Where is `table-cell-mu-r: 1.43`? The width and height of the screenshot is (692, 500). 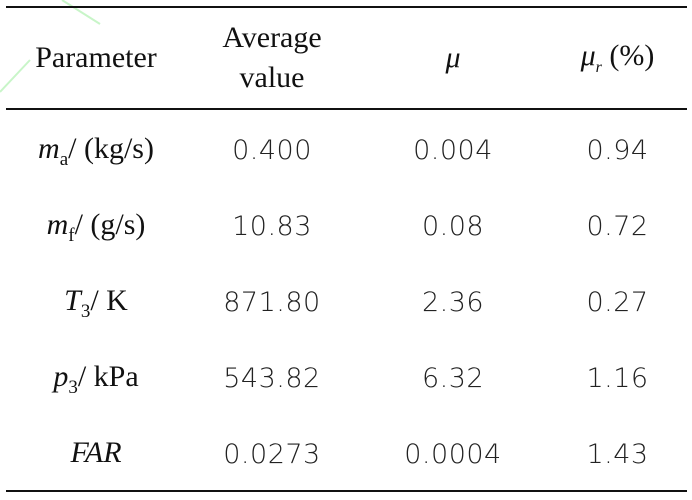
table-cell-mu-r: 1.43 is located at coordinates (617, 454).